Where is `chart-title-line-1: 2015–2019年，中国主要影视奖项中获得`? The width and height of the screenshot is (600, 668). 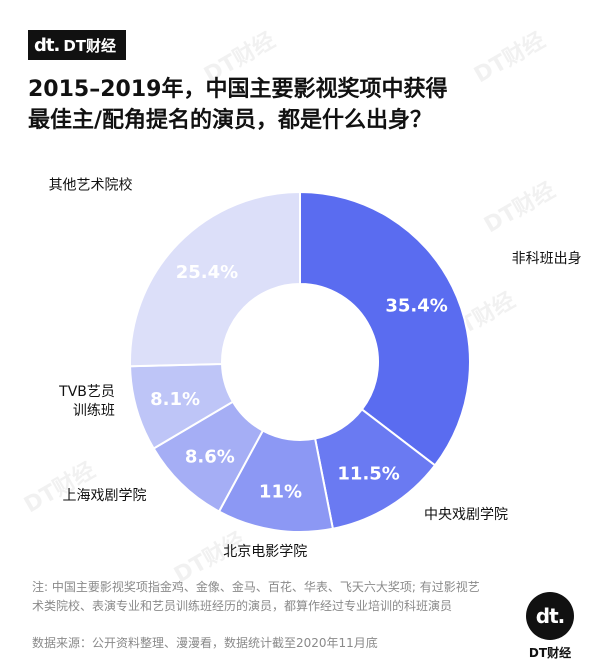 chart-title-line-1: 2015–2019年，中国主要影视奖项中获得 is located at coordinates (238, 89).